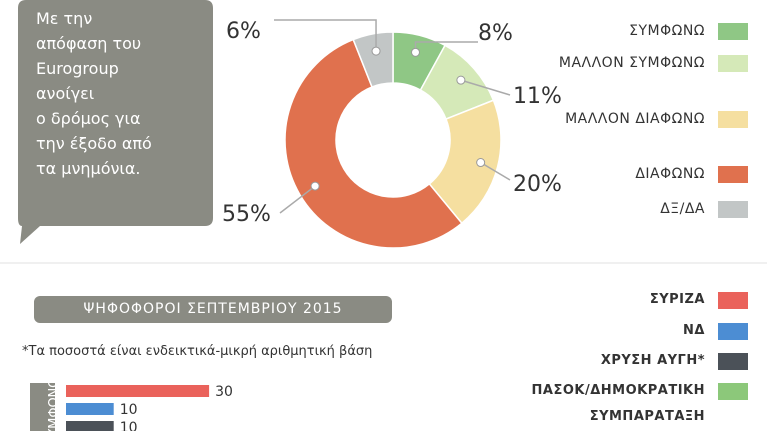 The image size is (767, 431). Describe the element at coordinates (694, 330) in the screenshot. I see `legend-label: ΝΔ` at that location.